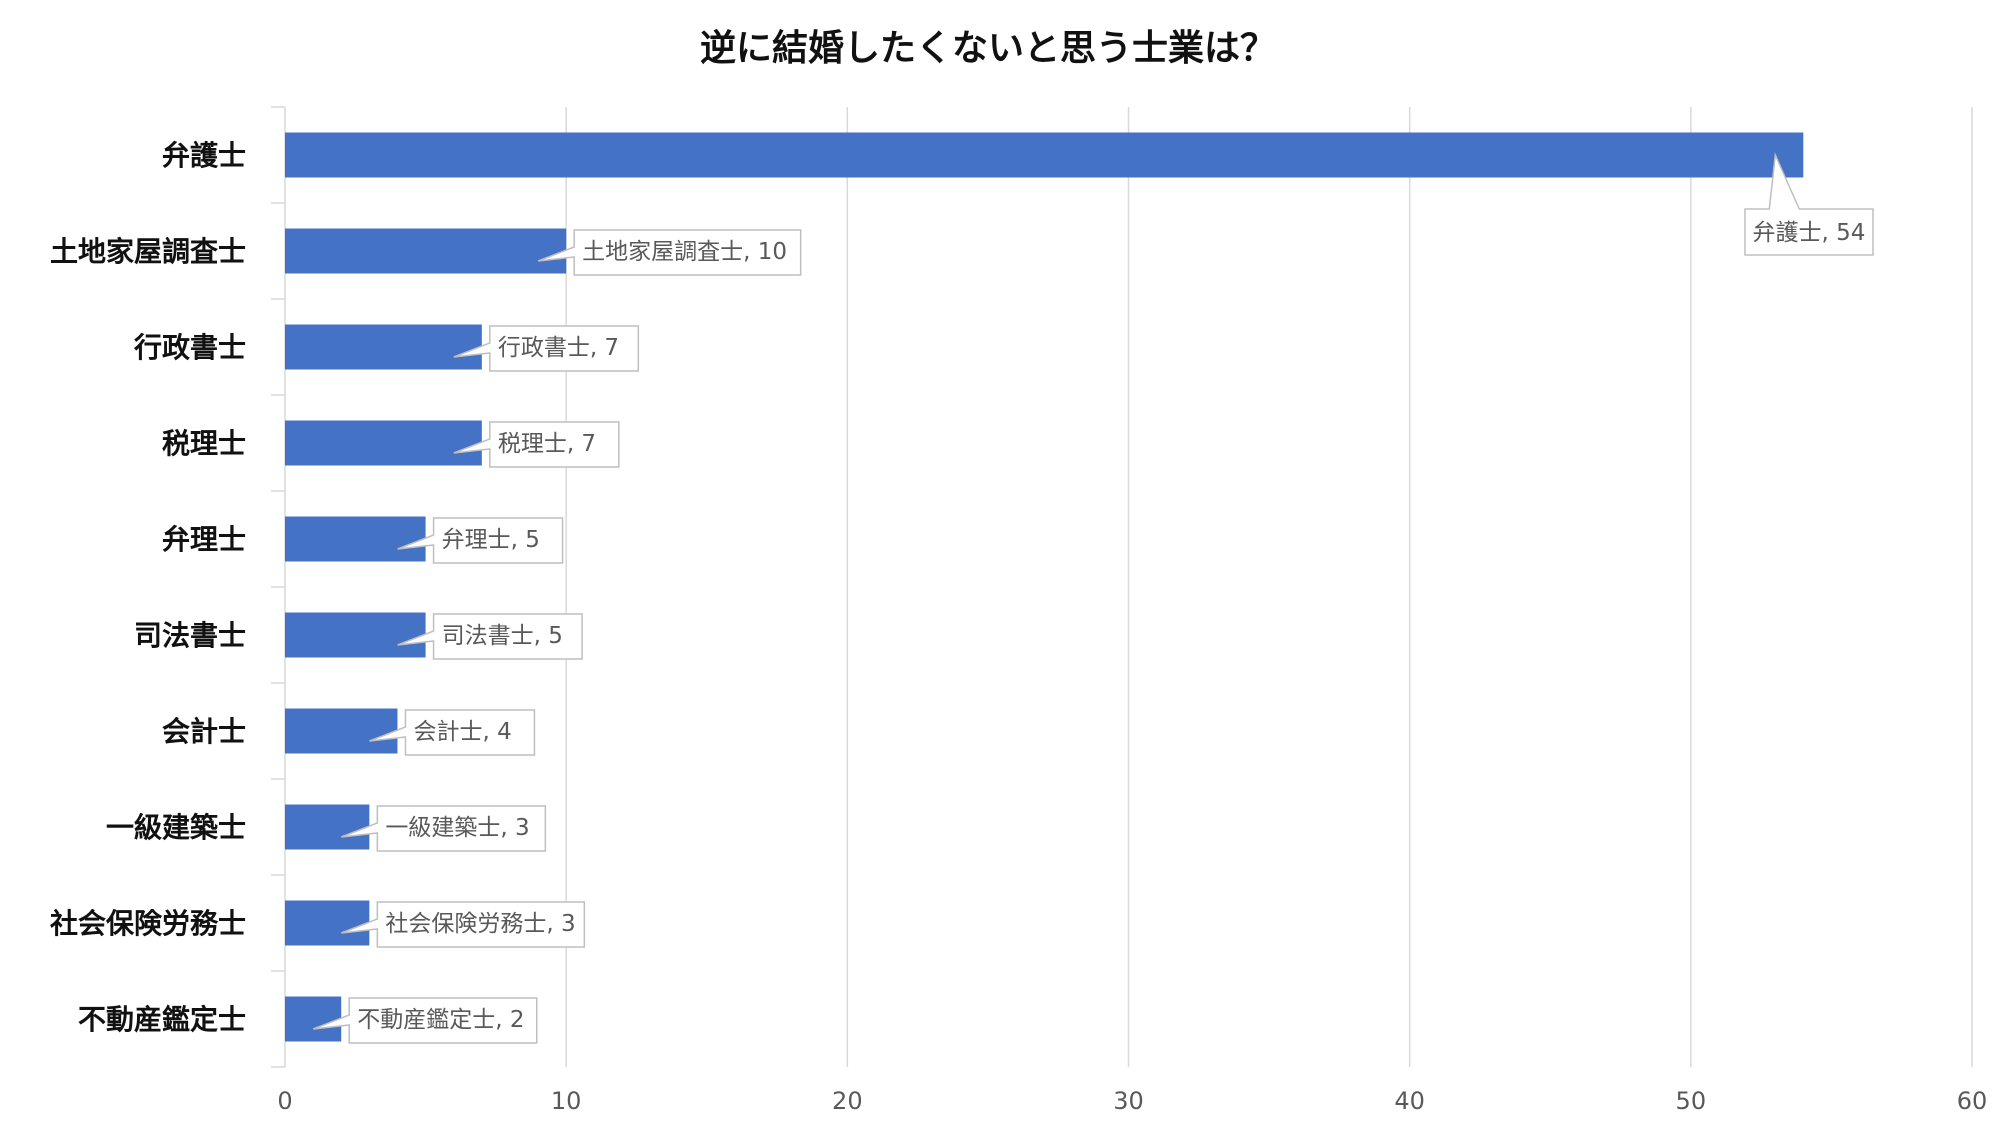 The image size is (2000, 1125). Describe the element at coordinates (558, 348) in the screenshot. I see `data-label: 行政書士, 7` at that location.